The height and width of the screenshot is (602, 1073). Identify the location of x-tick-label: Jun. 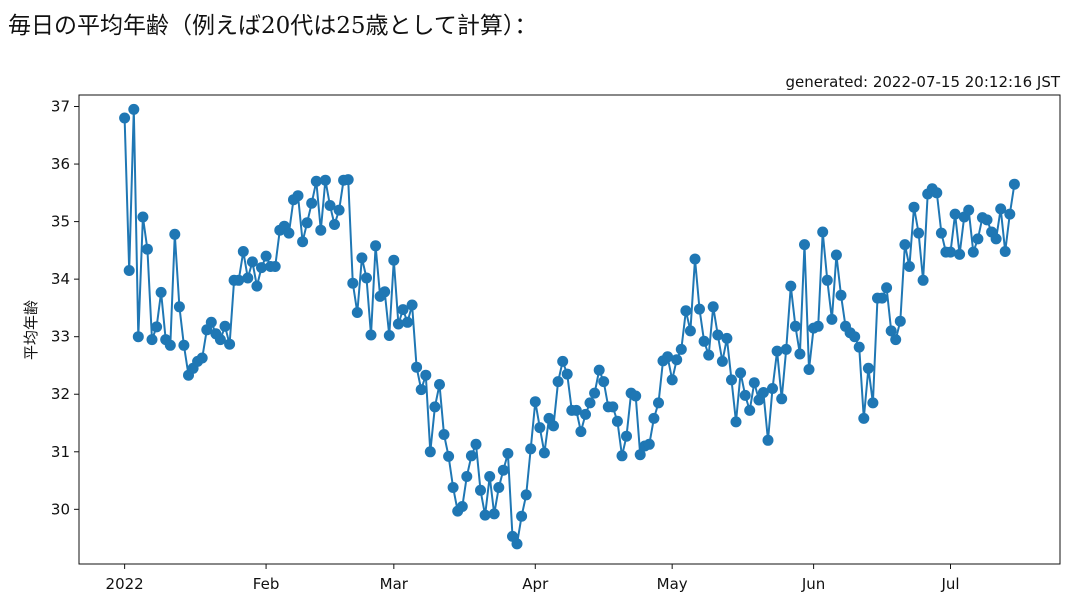
(813, 584).